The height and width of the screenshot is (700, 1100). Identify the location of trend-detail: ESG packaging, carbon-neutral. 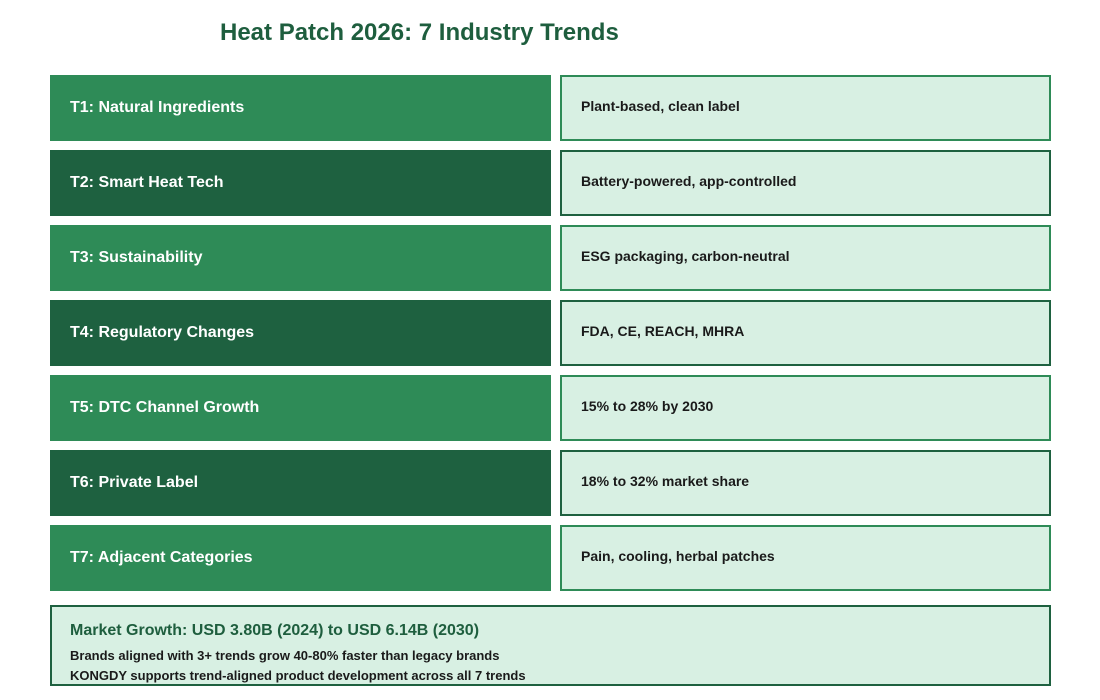
(685, 256).